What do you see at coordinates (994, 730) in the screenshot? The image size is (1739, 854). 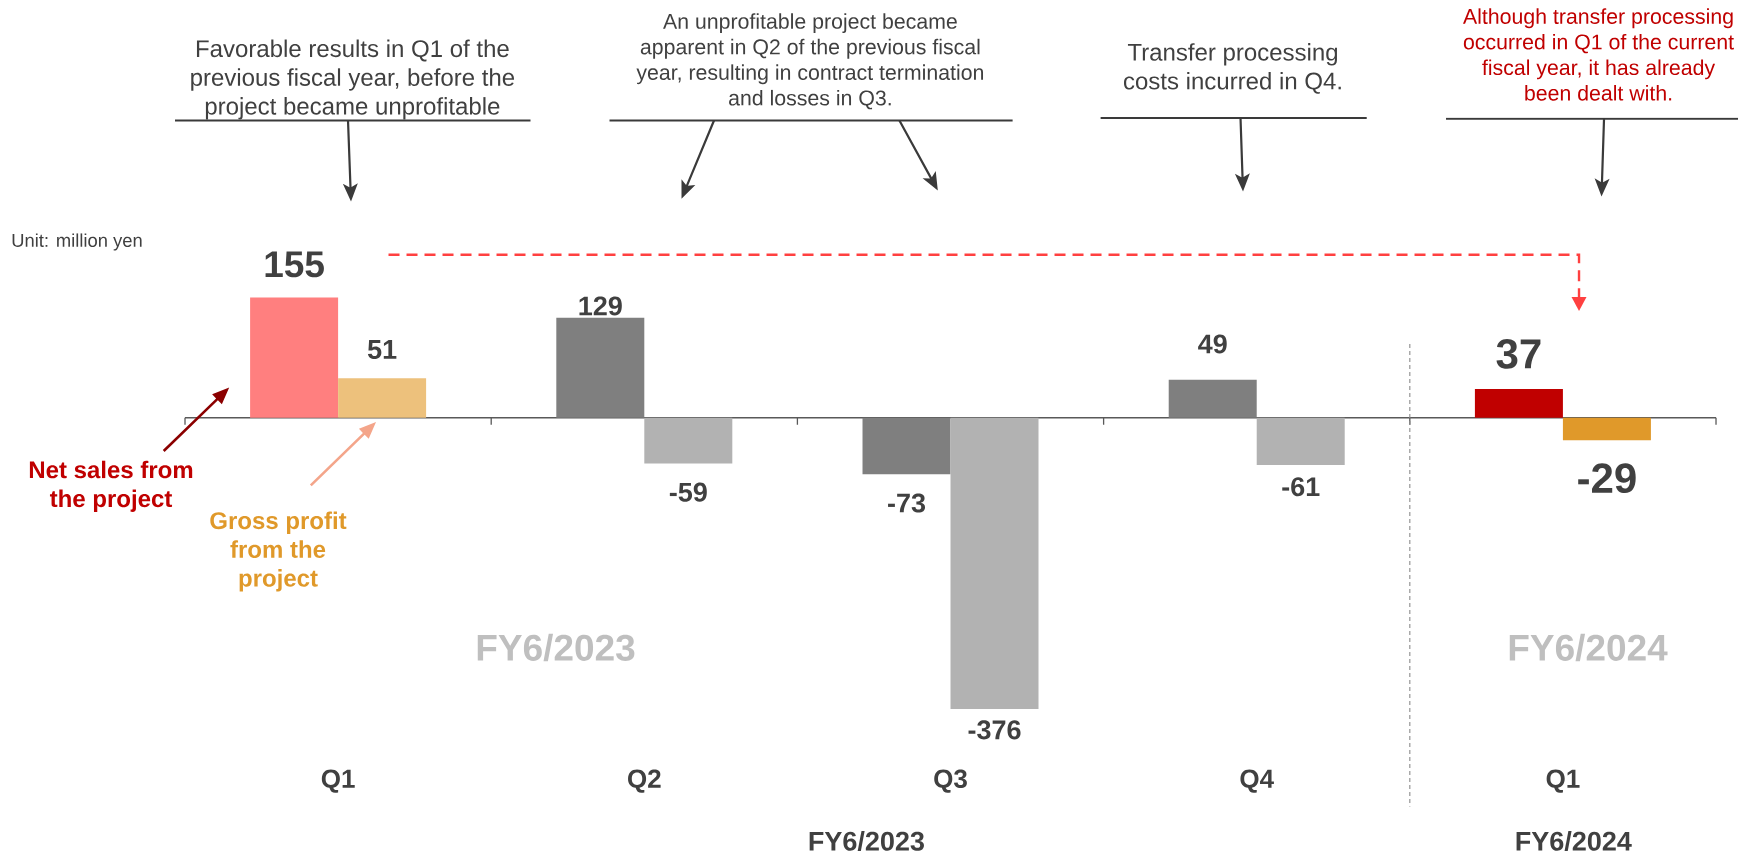 I see `data-label: -376` at bounding box center [994, 730].